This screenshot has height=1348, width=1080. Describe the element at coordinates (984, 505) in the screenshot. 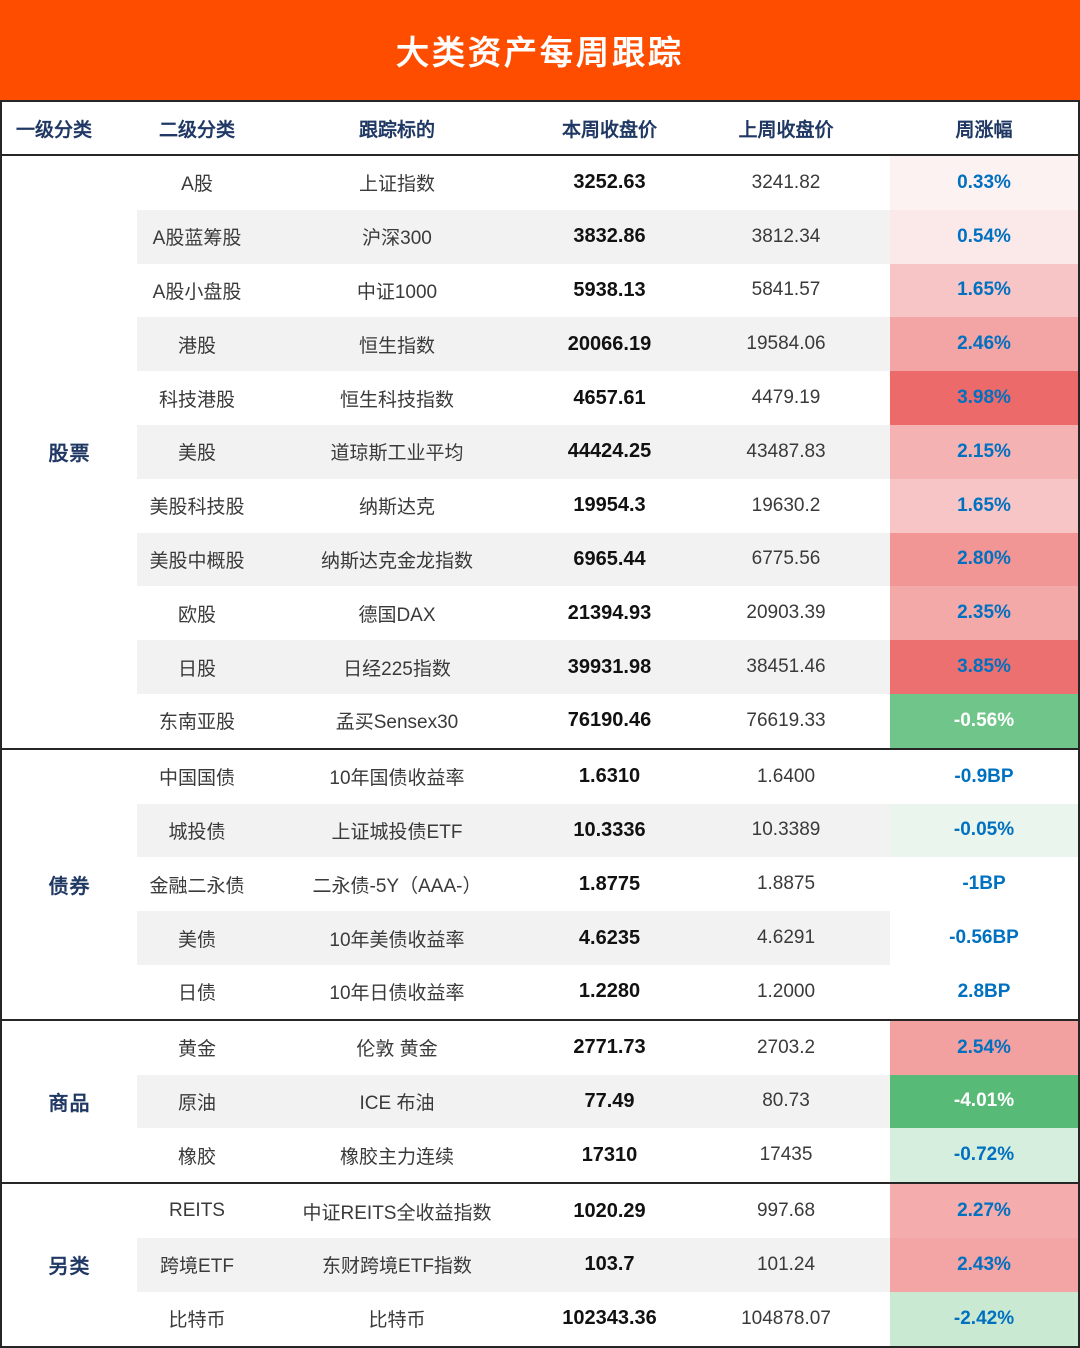

I see `weekly-change-cell: 1.65%` at that location.